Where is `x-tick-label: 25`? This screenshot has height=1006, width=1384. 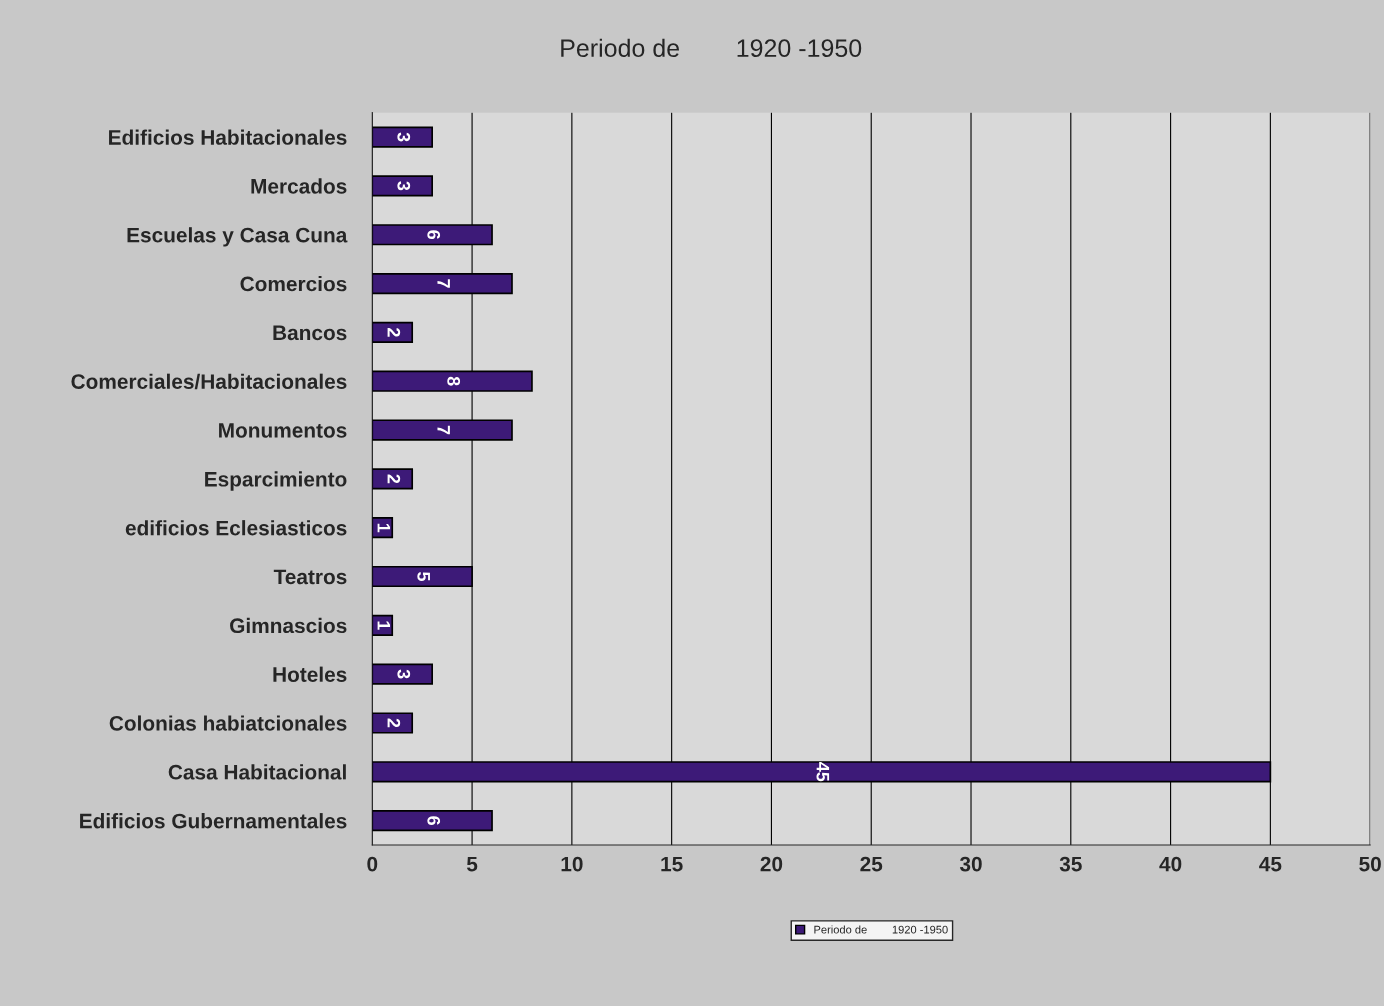
x-tick-label: 25 is located at coordinates (871, 864).